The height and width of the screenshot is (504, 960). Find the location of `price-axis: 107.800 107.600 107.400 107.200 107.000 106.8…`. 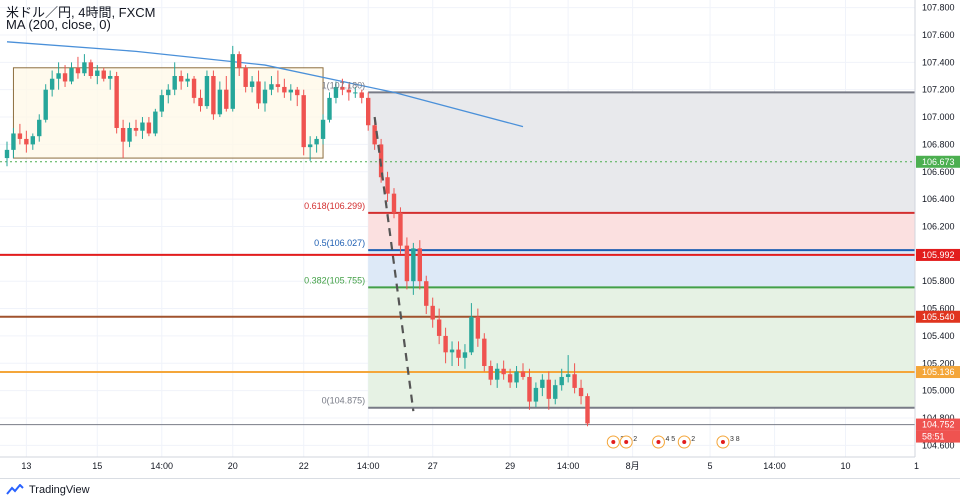

price-axis: 107.800 107.600 107.400 107.200 107.000 106.8… is located at coordinates (937, 228).